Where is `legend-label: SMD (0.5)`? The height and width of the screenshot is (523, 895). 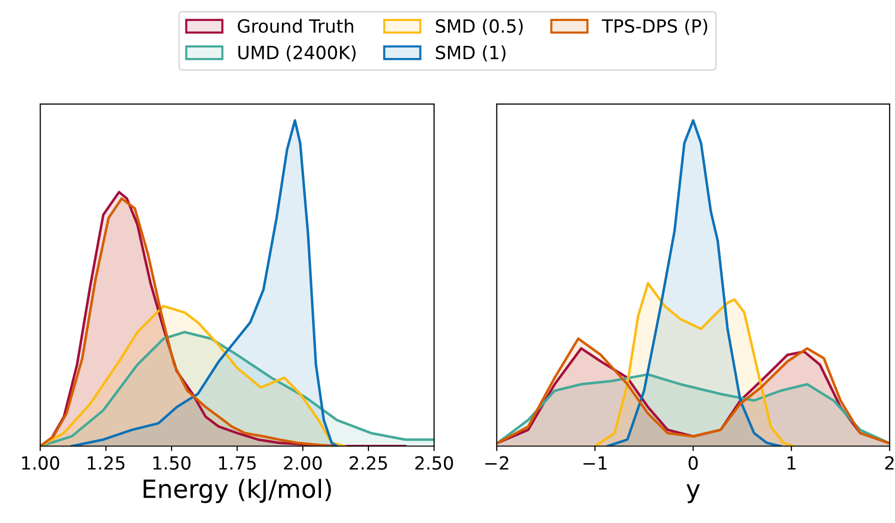 legend-label: SMD (0.5) is located at coordinates (479, 26).